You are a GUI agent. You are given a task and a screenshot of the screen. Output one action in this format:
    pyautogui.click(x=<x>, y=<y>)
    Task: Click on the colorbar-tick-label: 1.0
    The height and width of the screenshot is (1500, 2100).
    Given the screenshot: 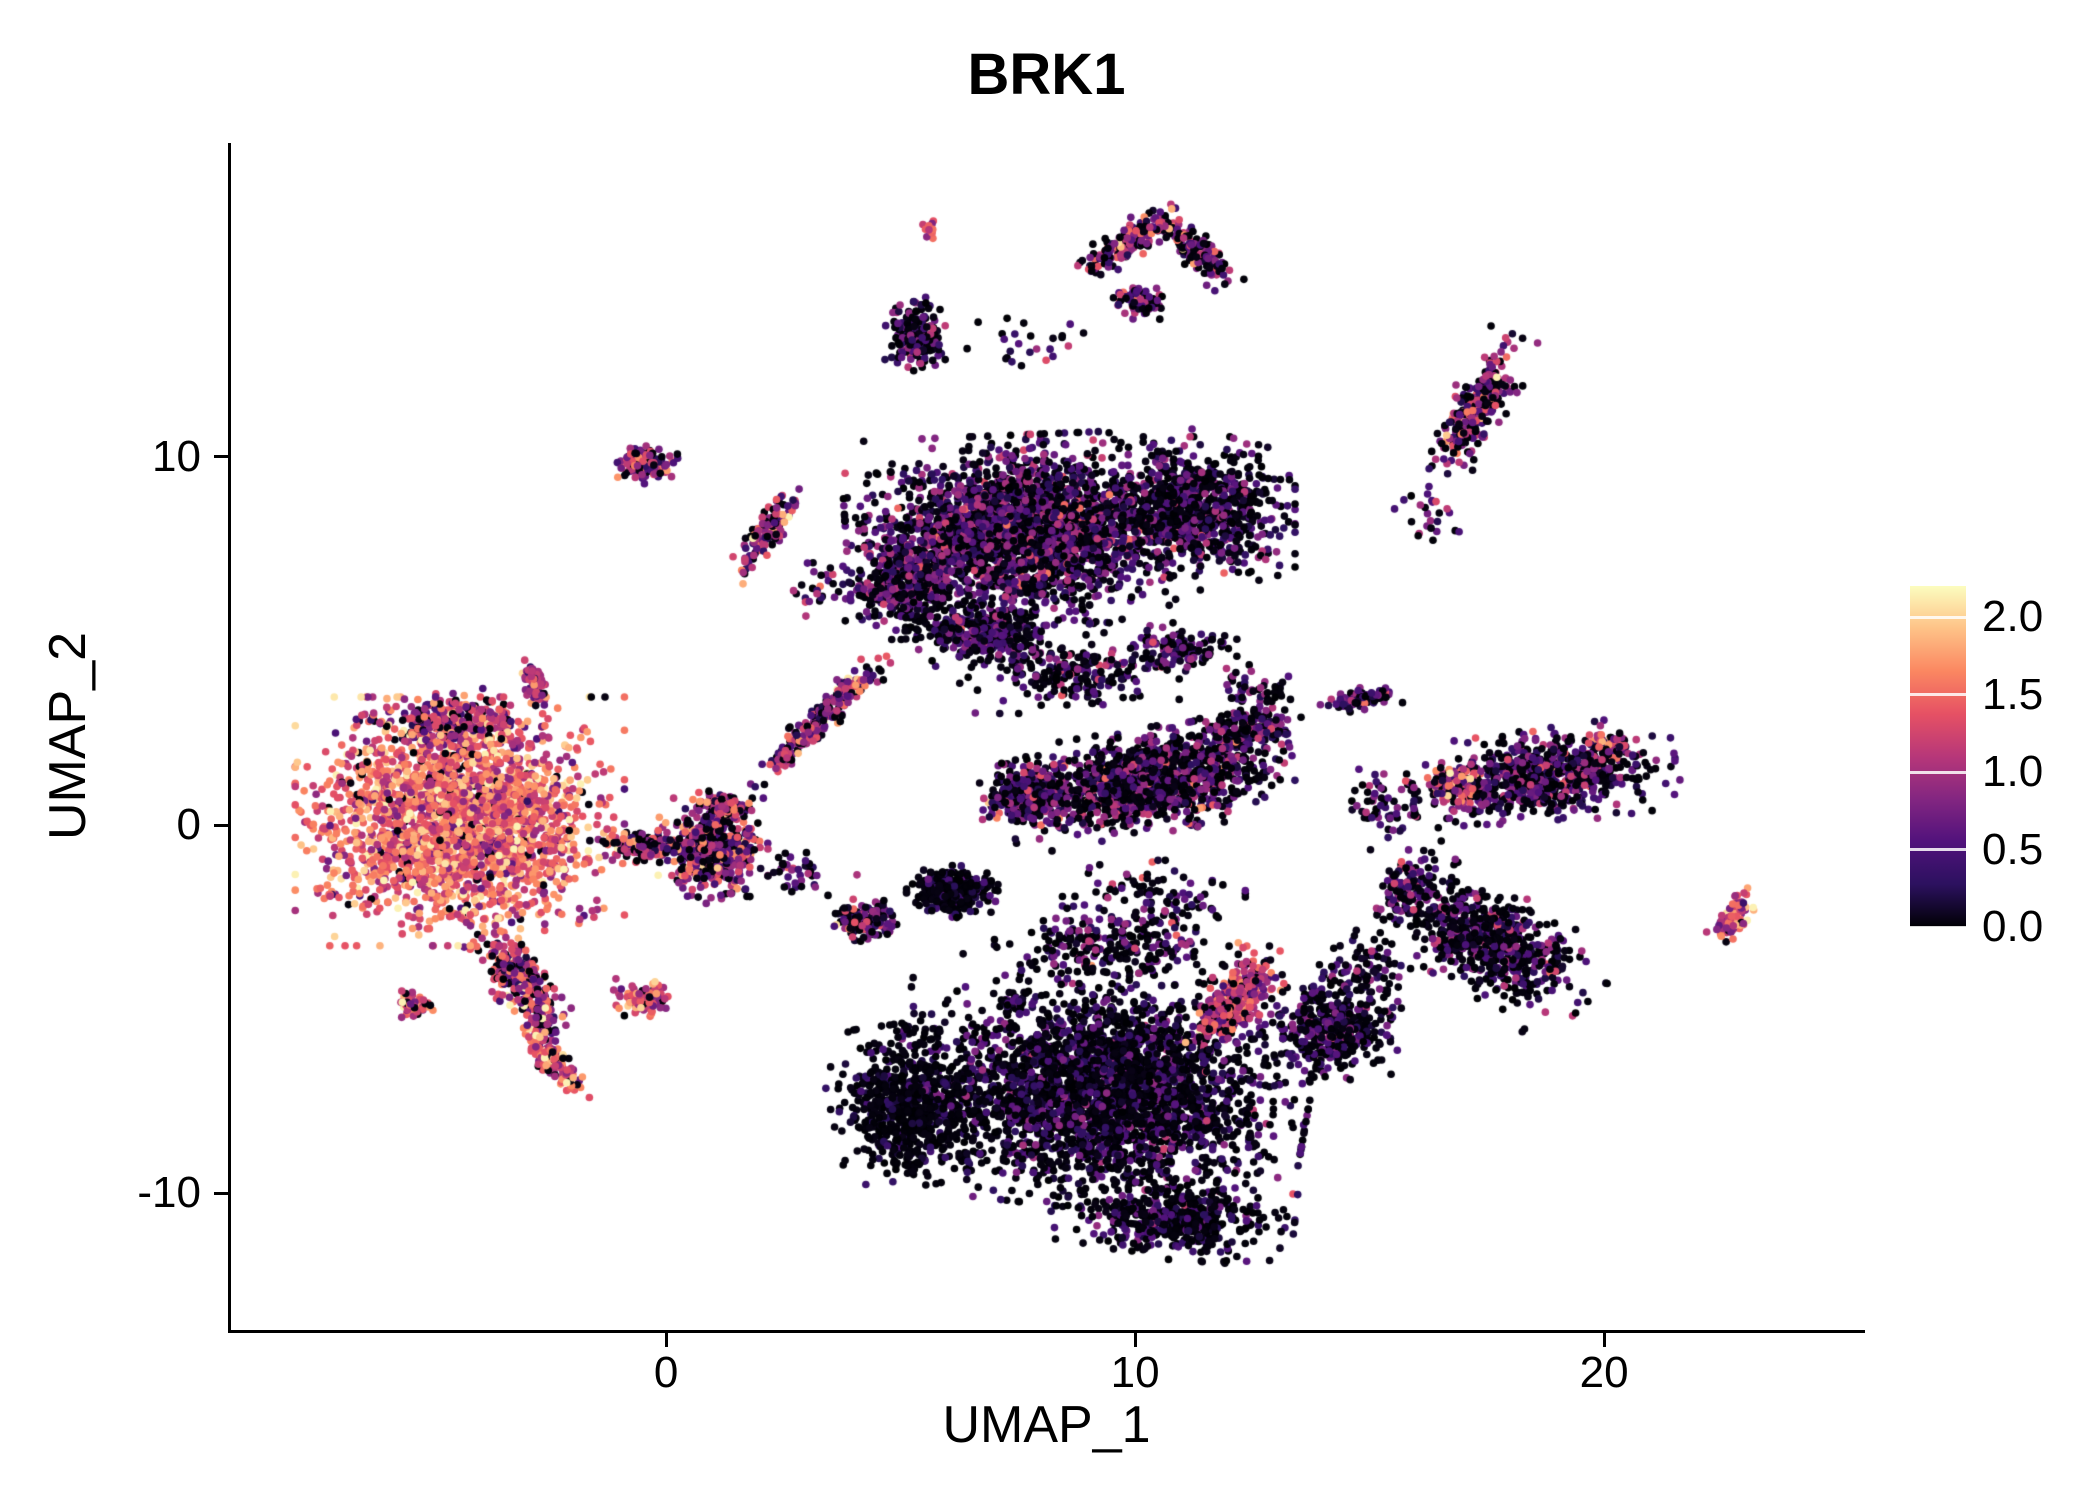 What is the action you would take?
    pyautogui.click(x=2013, y=771)
    